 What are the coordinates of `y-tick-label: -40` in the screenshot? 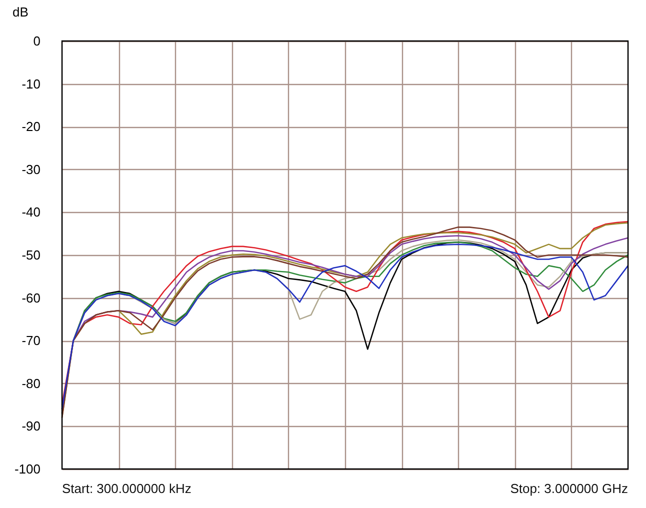 It's located at (31, 212).